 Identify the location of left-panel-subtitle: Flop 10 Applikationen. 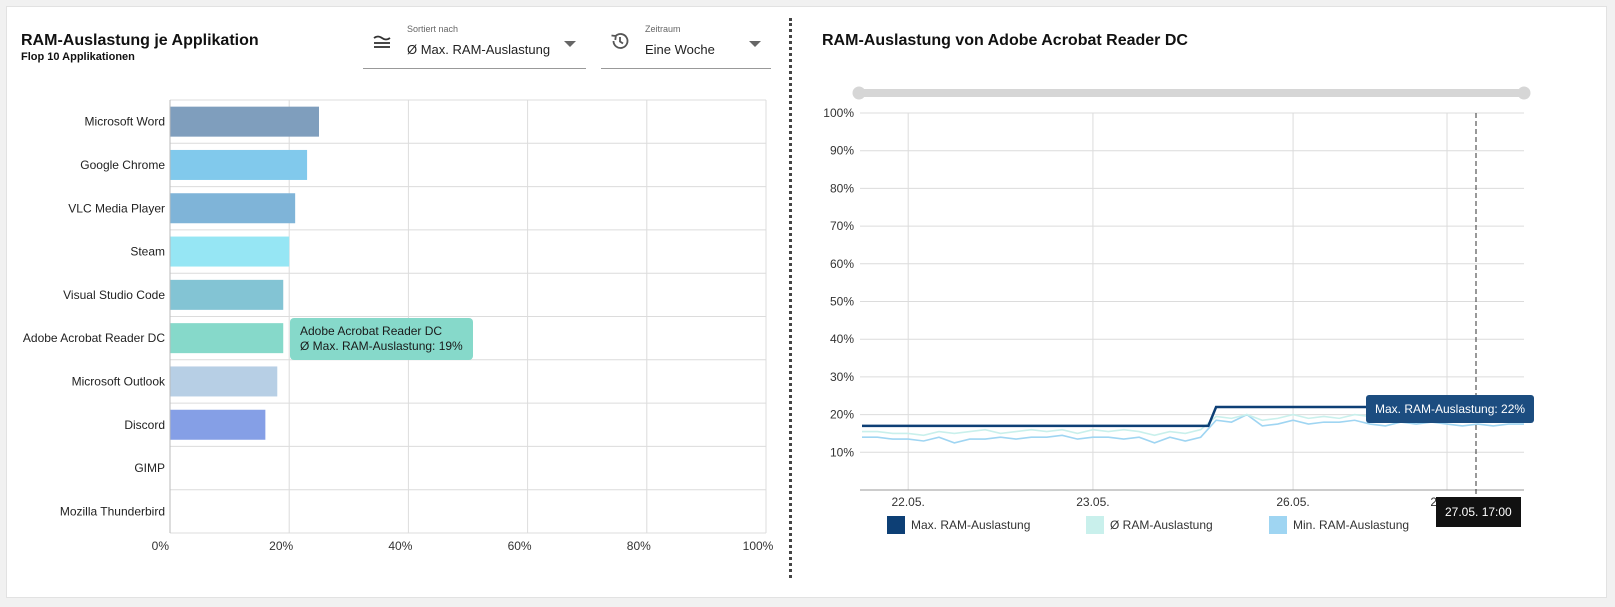
(78, 57).